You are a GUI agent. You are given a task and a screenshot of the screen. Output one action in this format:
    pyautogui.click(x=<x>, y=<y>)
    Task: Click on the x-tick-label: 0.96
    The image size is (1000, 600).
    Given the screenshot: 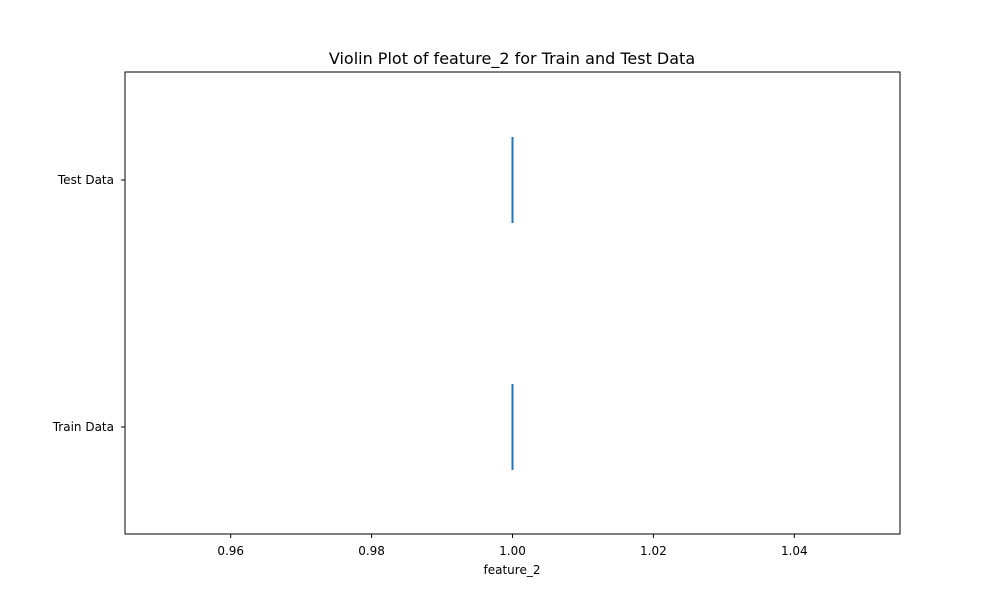 What is the action you would take?
    pyautogui.click(x=230, y=551)
    